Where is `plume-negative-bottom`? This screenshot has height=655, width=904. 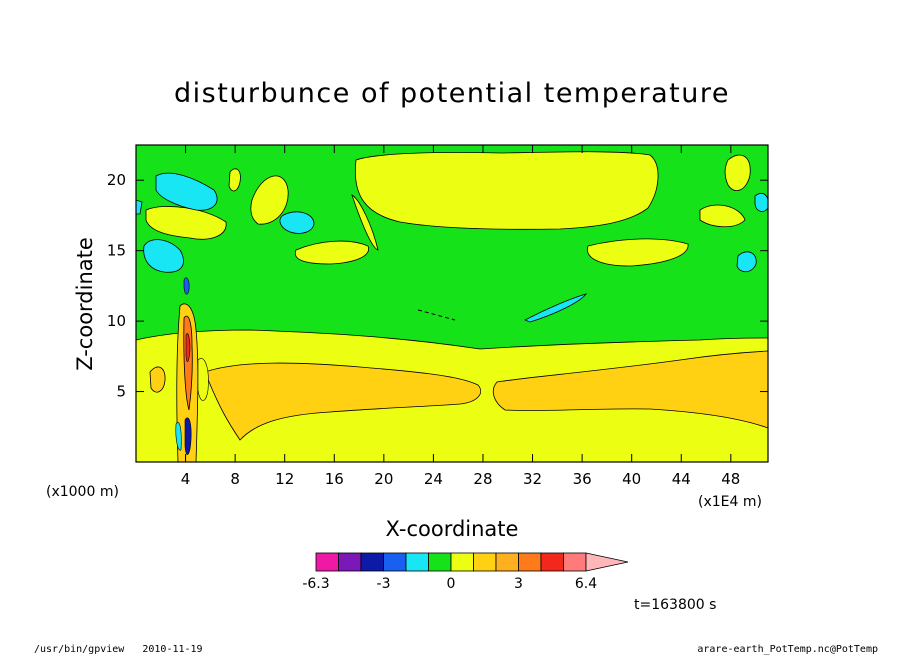 plume-negative-bottom is located at coordinates (188, 436).